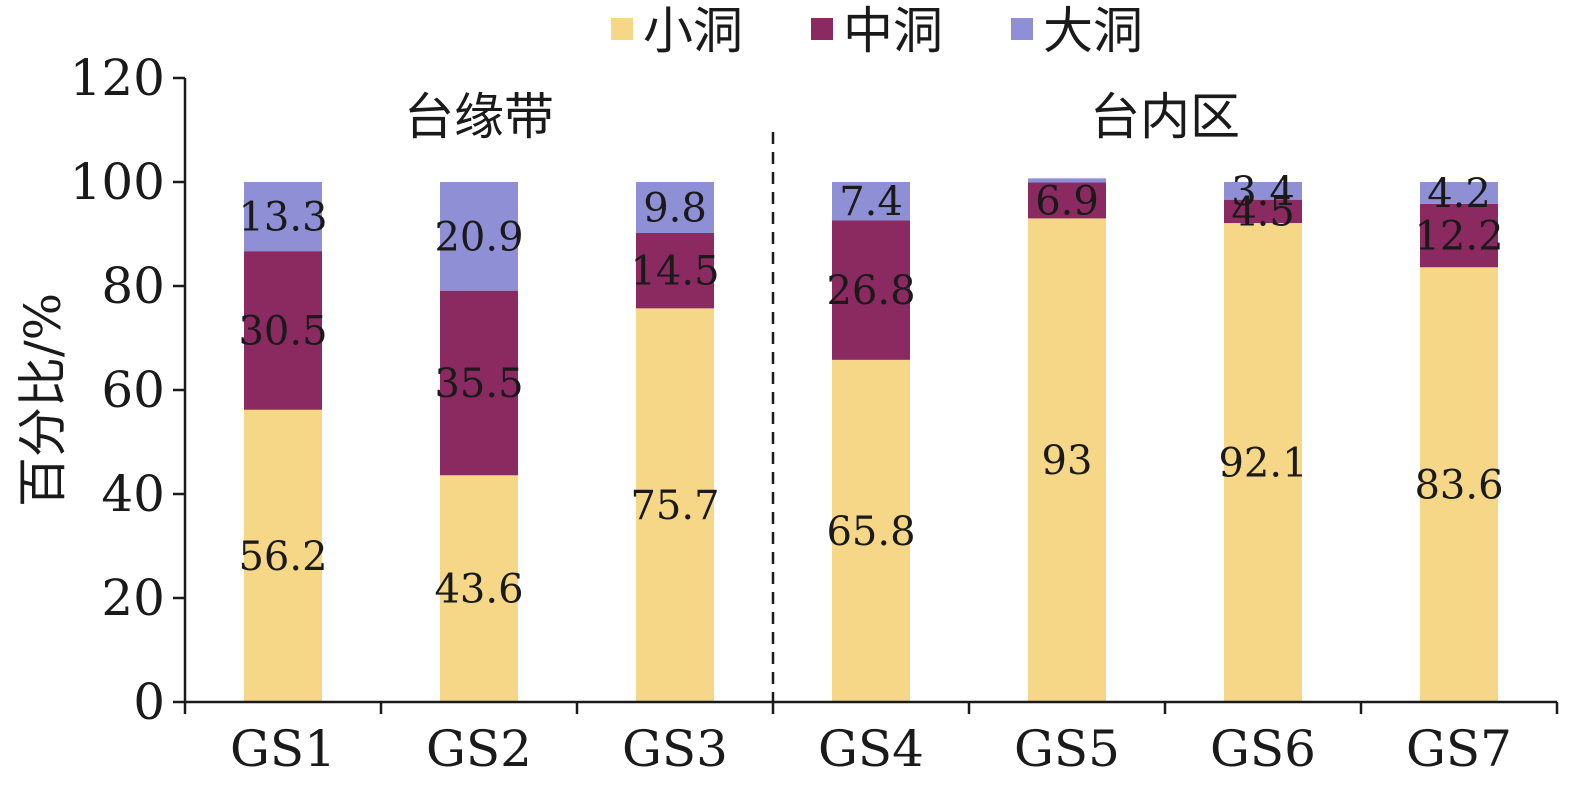 Image resolution: width=1575 pixels, height=790 pixels. I want to click on data-label-GS6-series-2: 3.4, so click(1263, 192).